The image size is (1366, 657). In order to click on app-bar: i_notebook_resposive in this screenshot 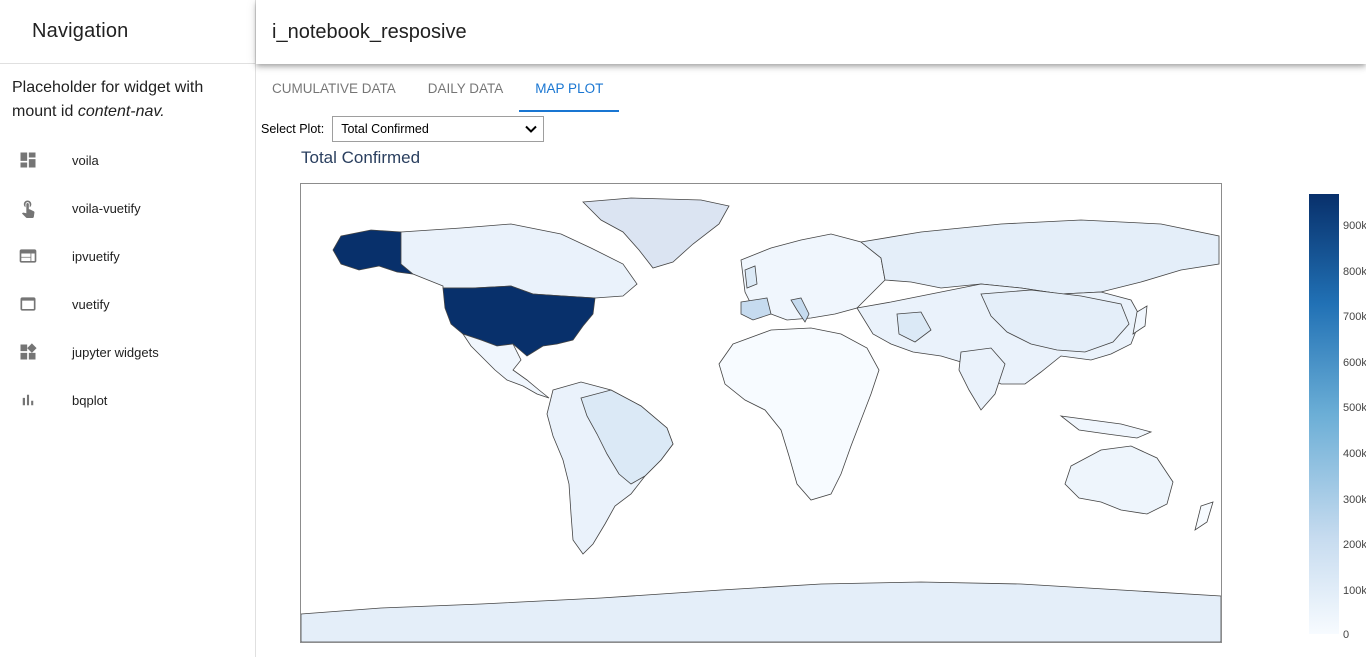, I will do `click(811, 32)`.